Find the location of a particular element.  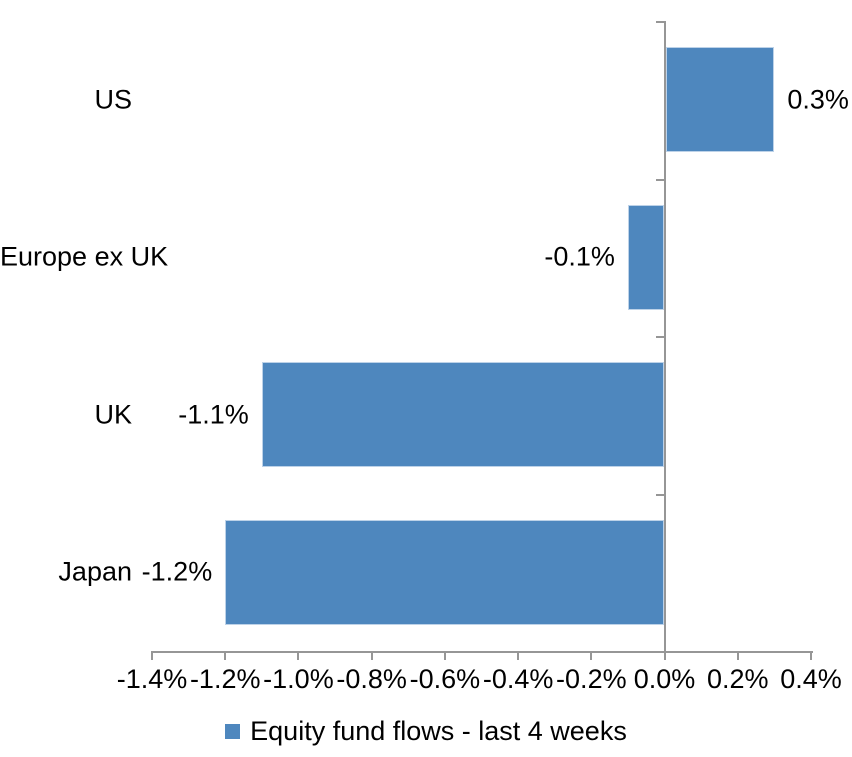

category-label-japan: Japan is located at coordinates (95, 571).